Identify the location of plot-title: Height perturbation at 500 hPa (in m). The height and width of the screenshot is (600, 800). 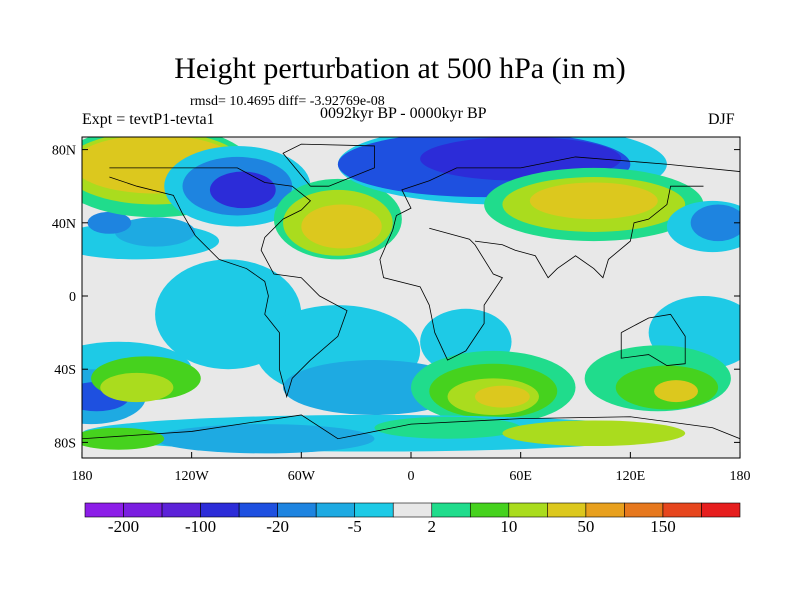
(400, 68).